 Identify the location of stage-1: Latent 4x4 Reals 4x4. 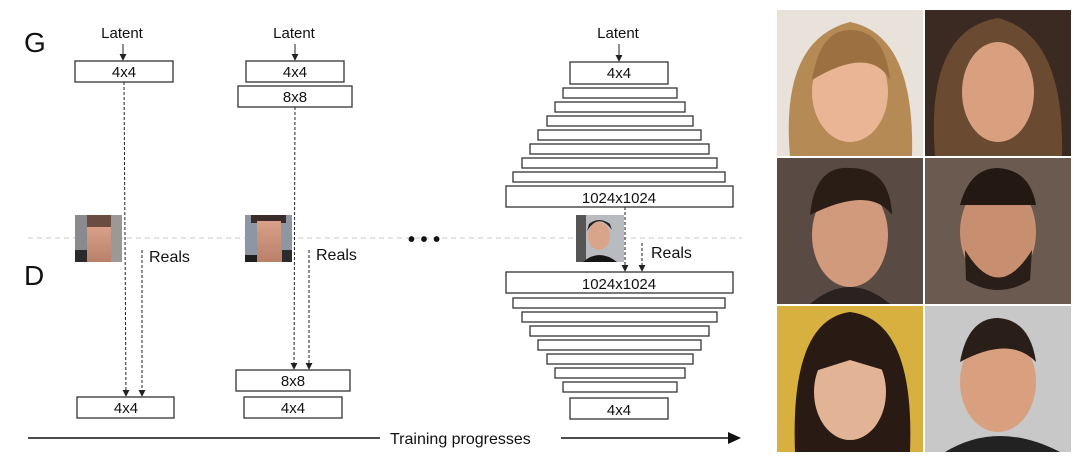
(132, 222).